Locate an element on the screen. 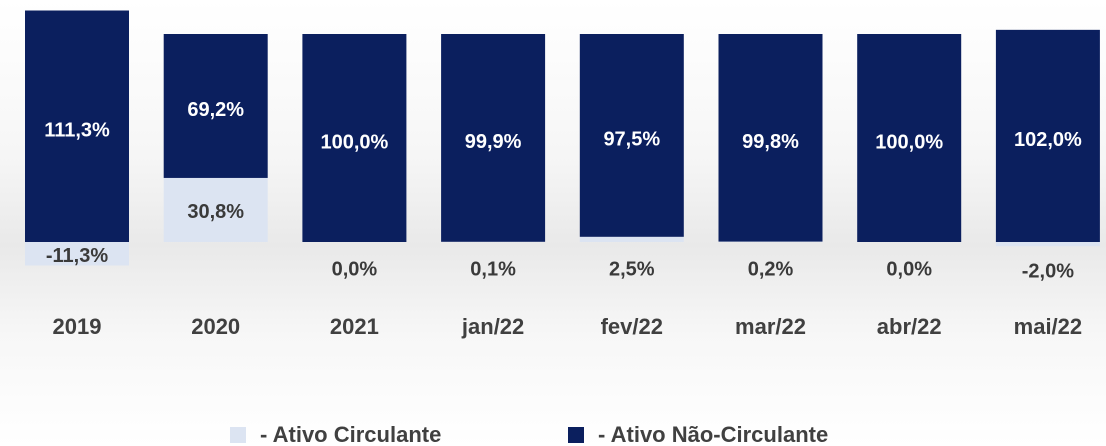 Image resolution: width=1106 pixels, height=446 pixels. x-tick-label: mai/22 is located at coordinates (1048, 326).